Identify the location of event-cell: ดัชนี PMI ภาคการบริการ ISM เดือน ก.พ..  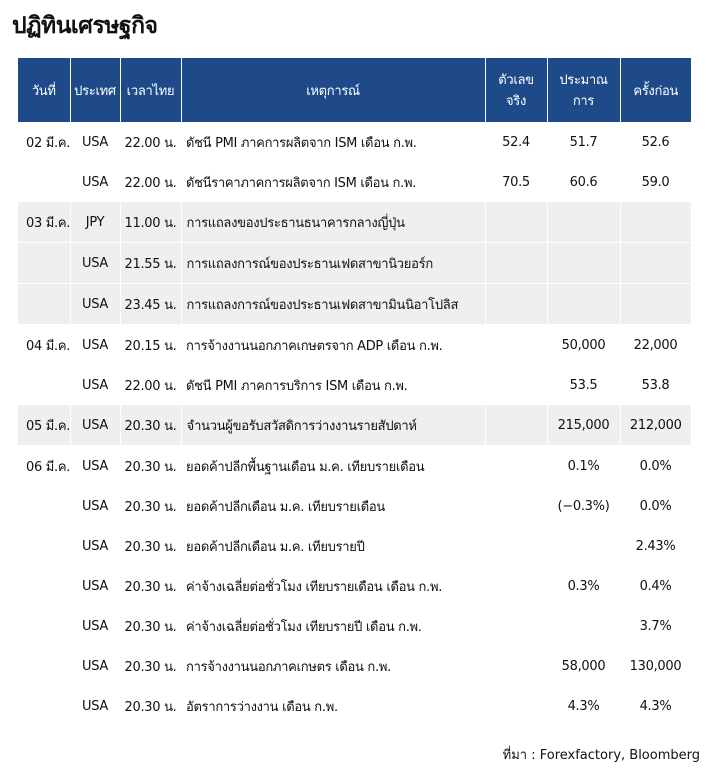
(297, 386).